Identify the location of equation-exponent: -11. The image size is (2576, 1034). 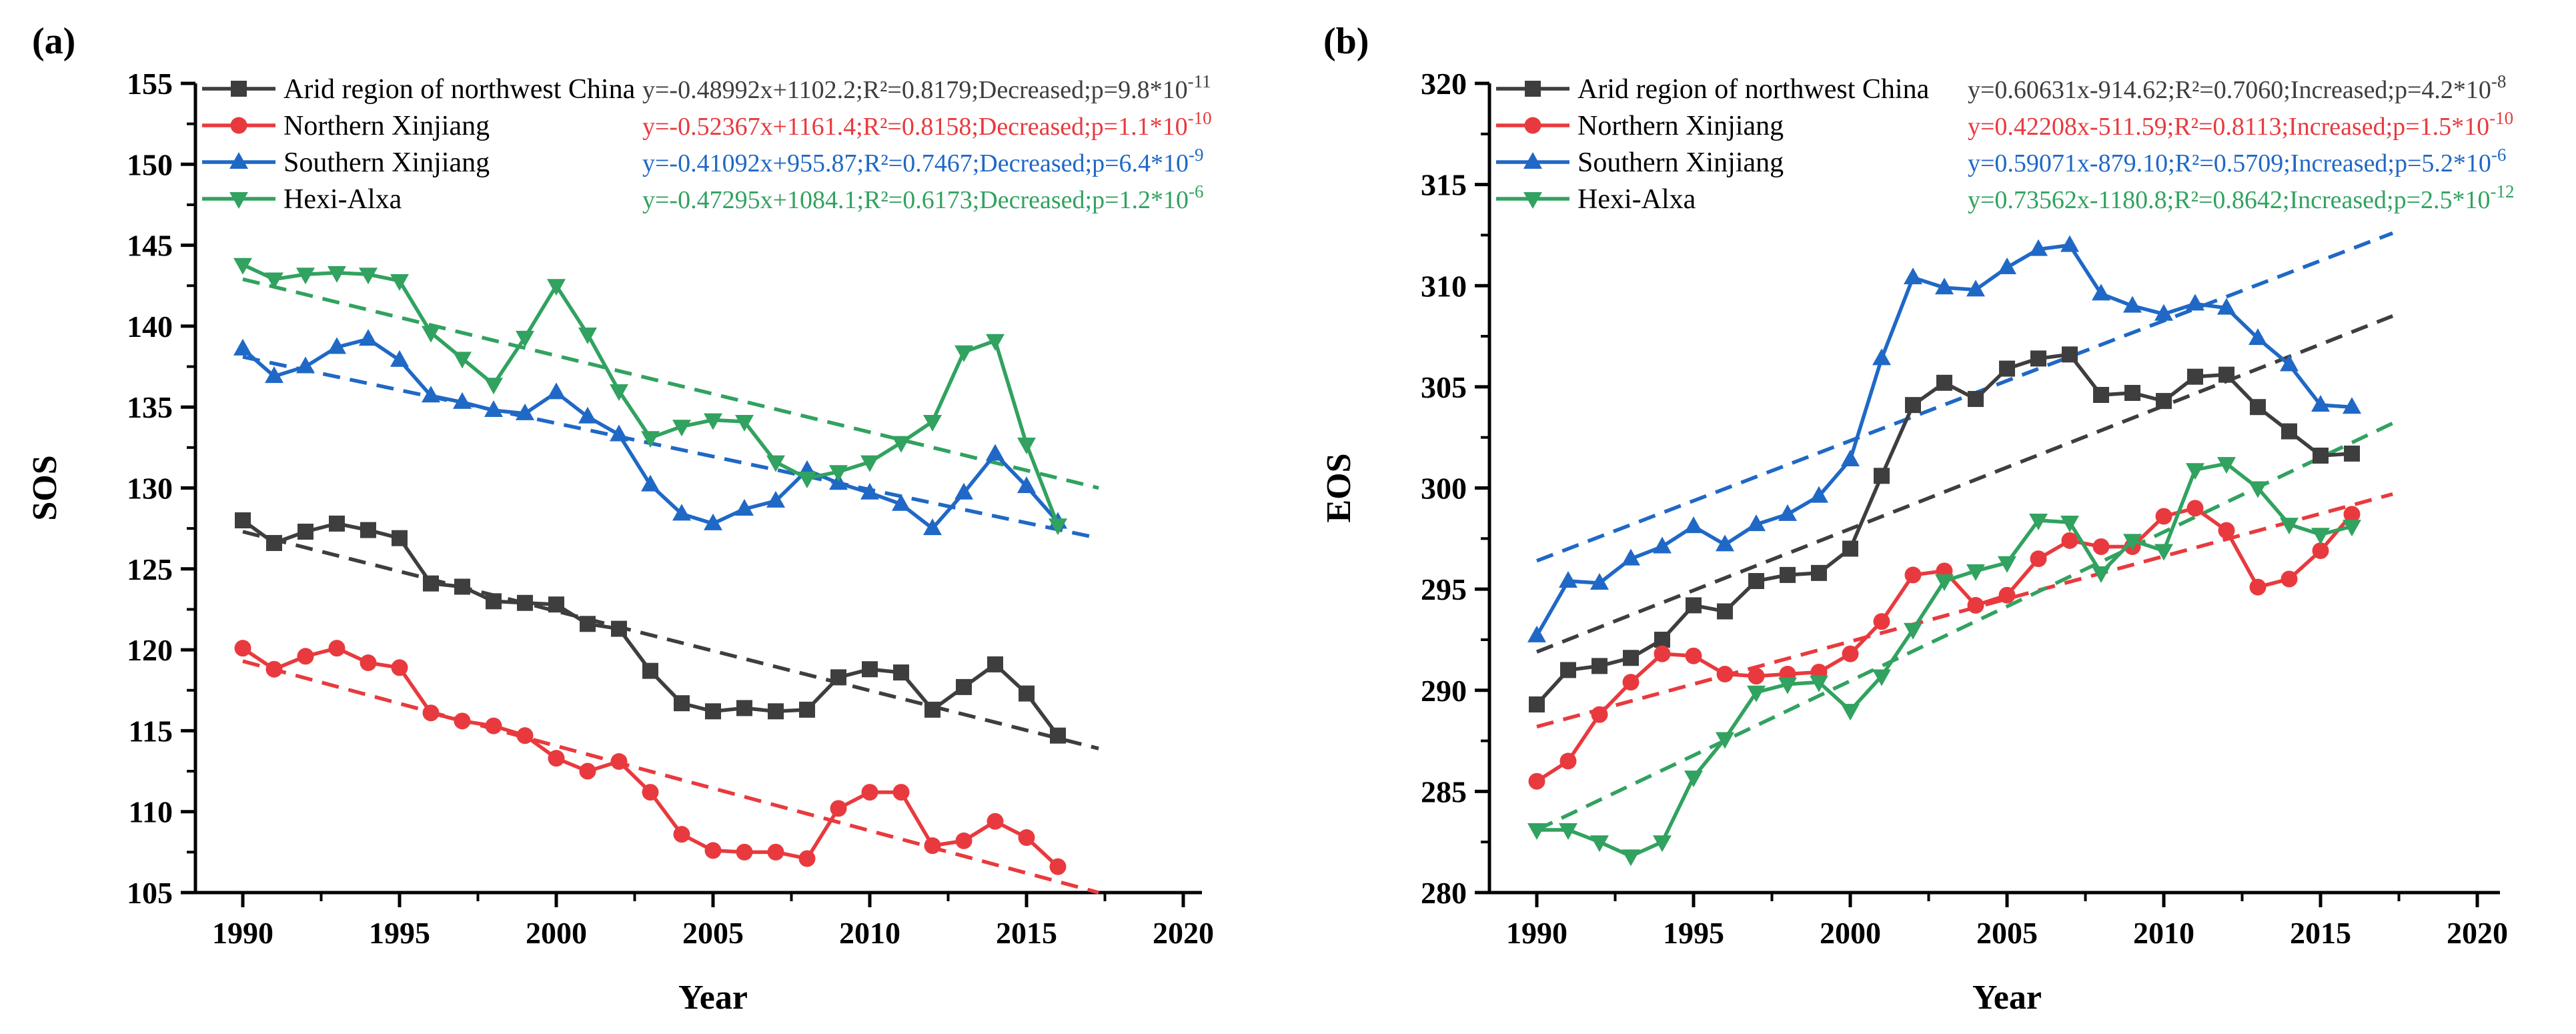
(1199, 81).